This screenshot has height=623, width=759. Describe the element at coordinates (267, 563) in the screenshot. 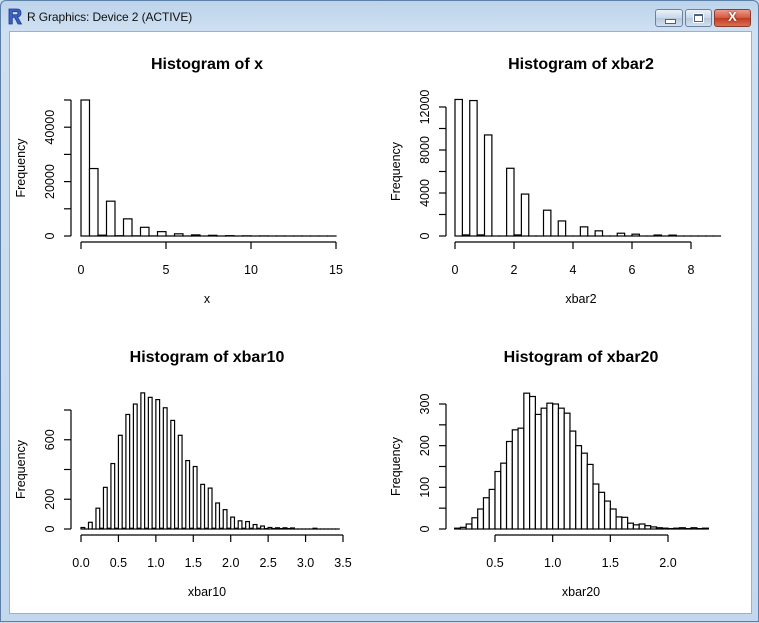

I see `x-tick-label: 2.5` at that location.